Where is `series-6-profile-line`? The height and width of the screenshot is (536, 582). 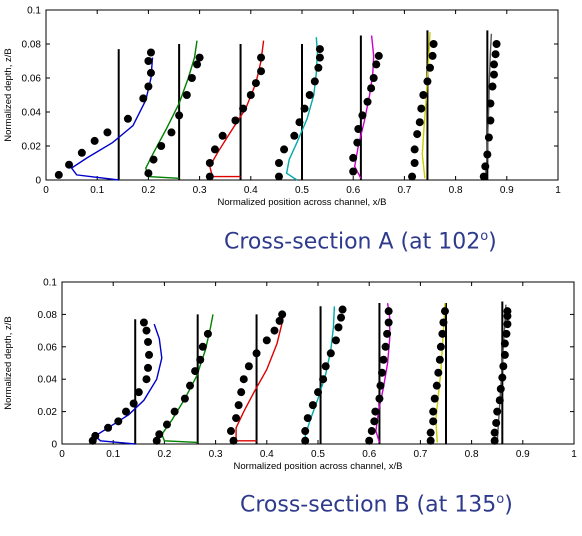
series-6-profile-line is located at coordinates (426, 105).